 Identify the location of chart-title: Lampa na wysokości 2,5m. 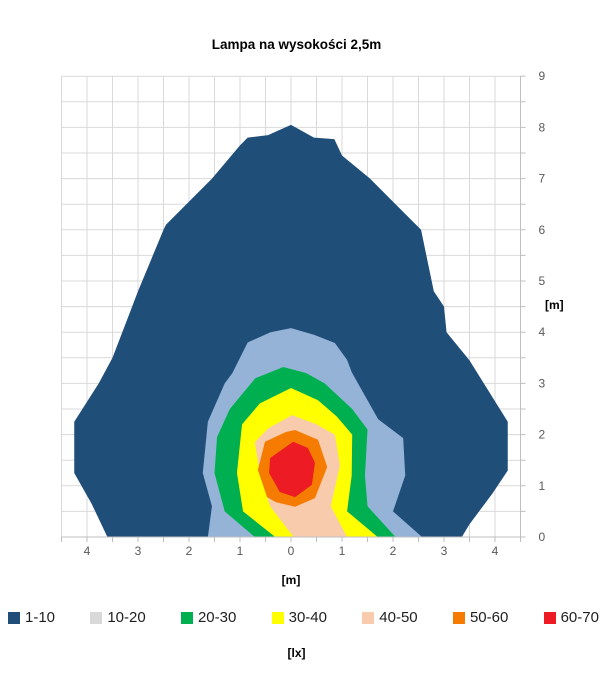
(296, 44).